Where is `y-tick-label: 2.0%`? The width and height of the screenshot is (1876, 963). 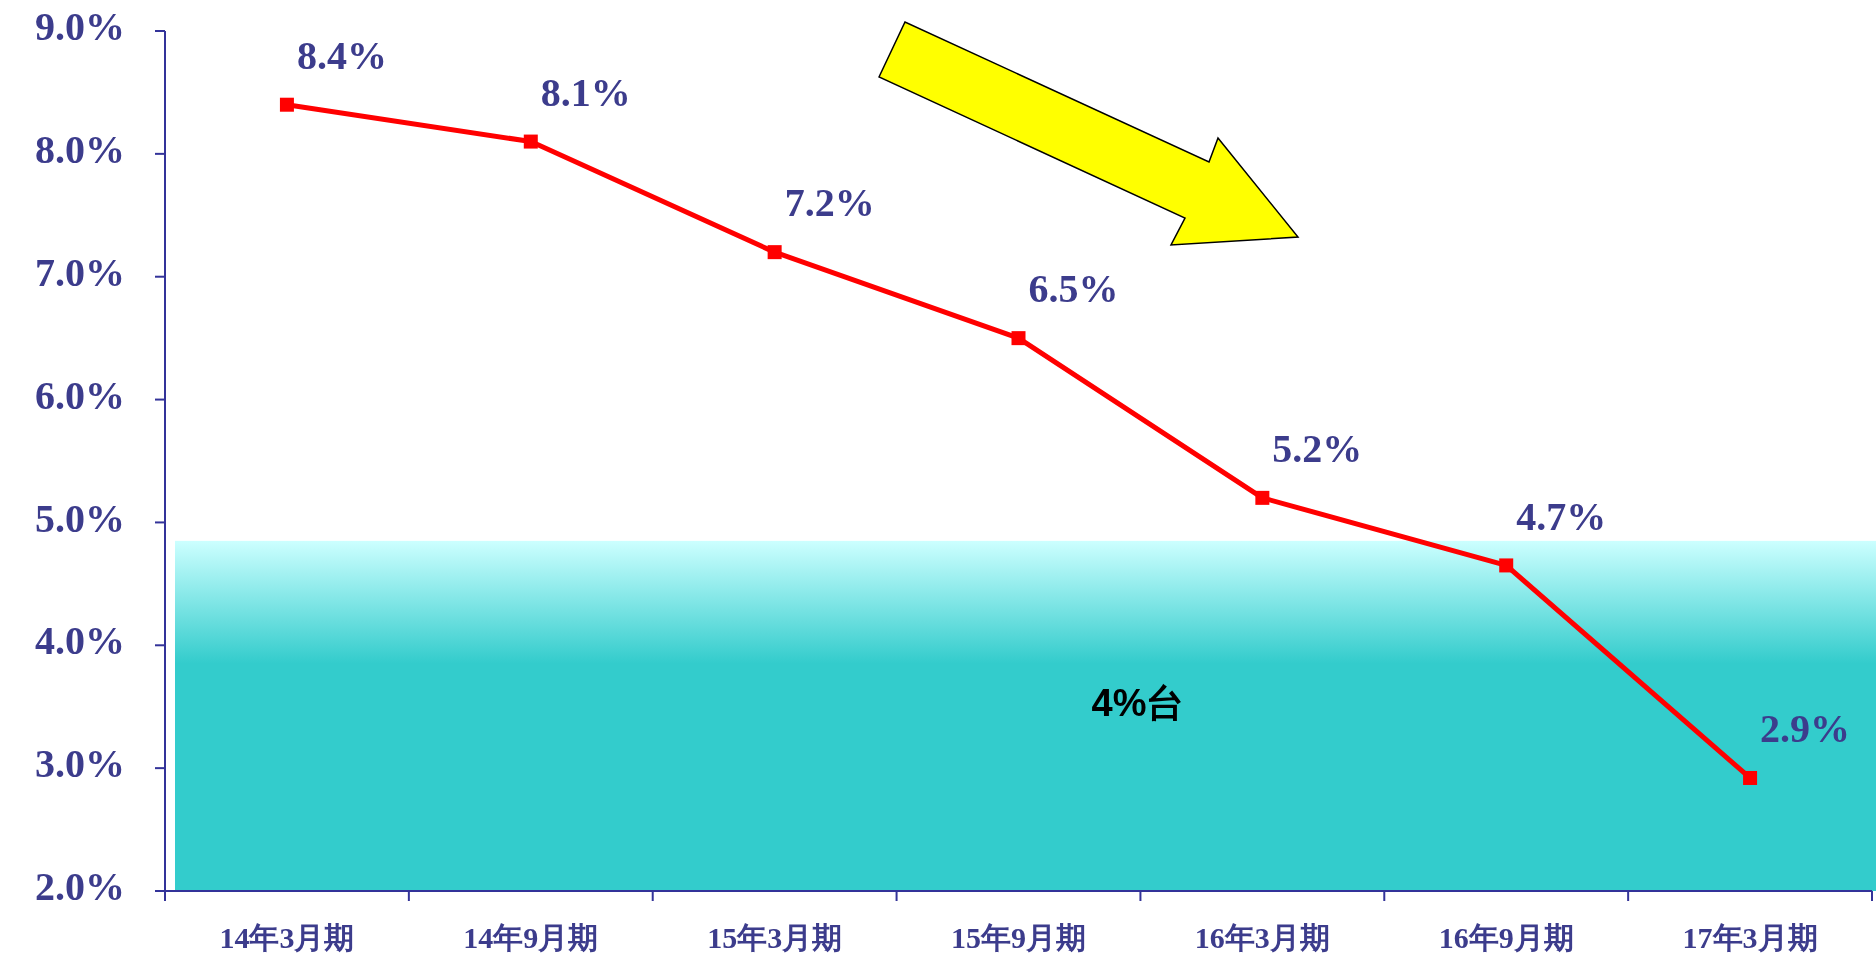 y-tick-label: 2.0% is located at coordinates (80, 887).